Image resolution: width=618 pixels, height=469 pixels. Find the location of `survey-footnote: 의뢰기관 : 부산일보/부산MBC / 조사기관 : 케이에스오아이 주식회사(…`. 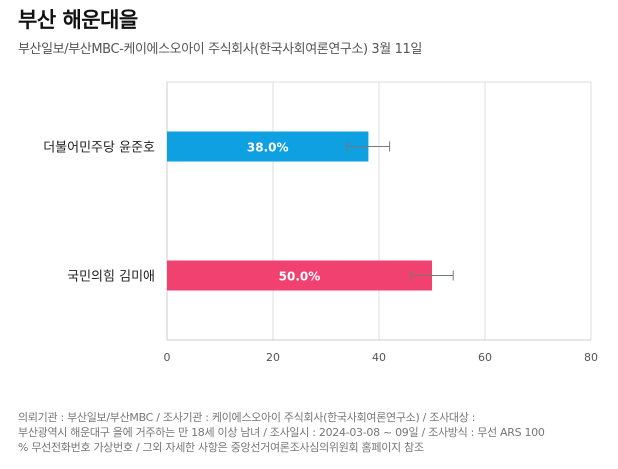

survey-footnote: 의뢰기관 : 부산일보/부산MBC / 조사기관 : 케이에스오아이 주식회사(… is located at coordinates (313, 432).